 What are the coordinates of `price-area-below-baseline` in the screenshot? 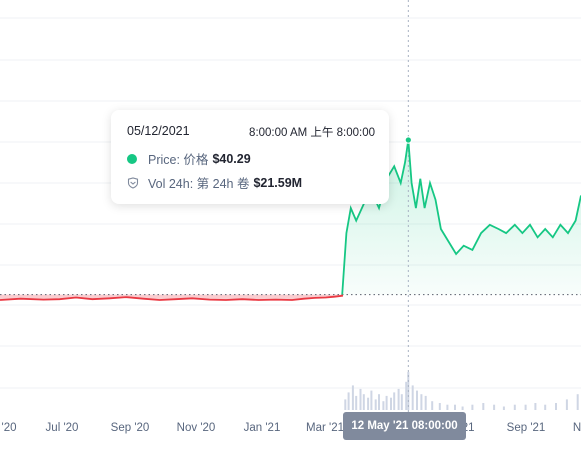 It's located at (171, 297).